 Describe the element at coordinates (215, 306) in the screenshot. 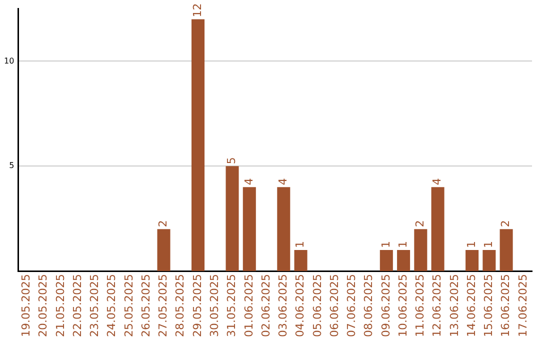

I see `x-tick-label: 30.05.2025` at that location.